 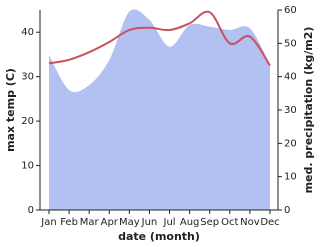 I want to click on x-tick-label: May, so click(x=129, y=222).